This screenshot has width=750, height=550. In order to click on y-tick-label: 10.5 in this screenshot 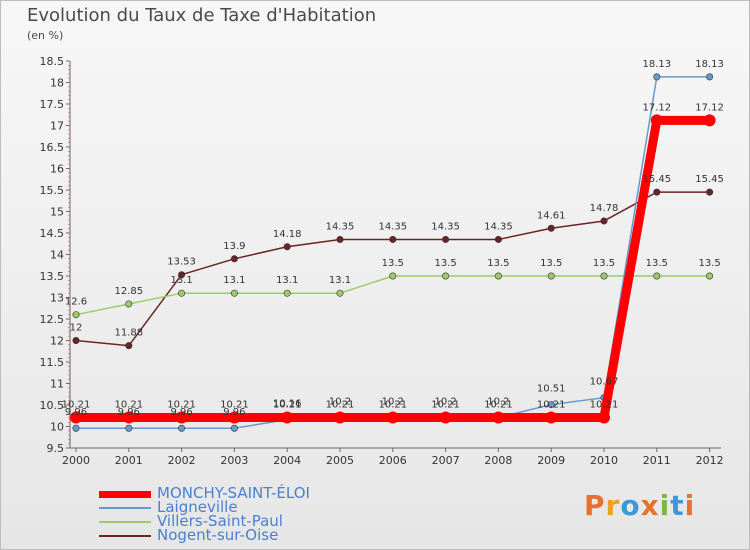, I will do `click(52, 405)`.